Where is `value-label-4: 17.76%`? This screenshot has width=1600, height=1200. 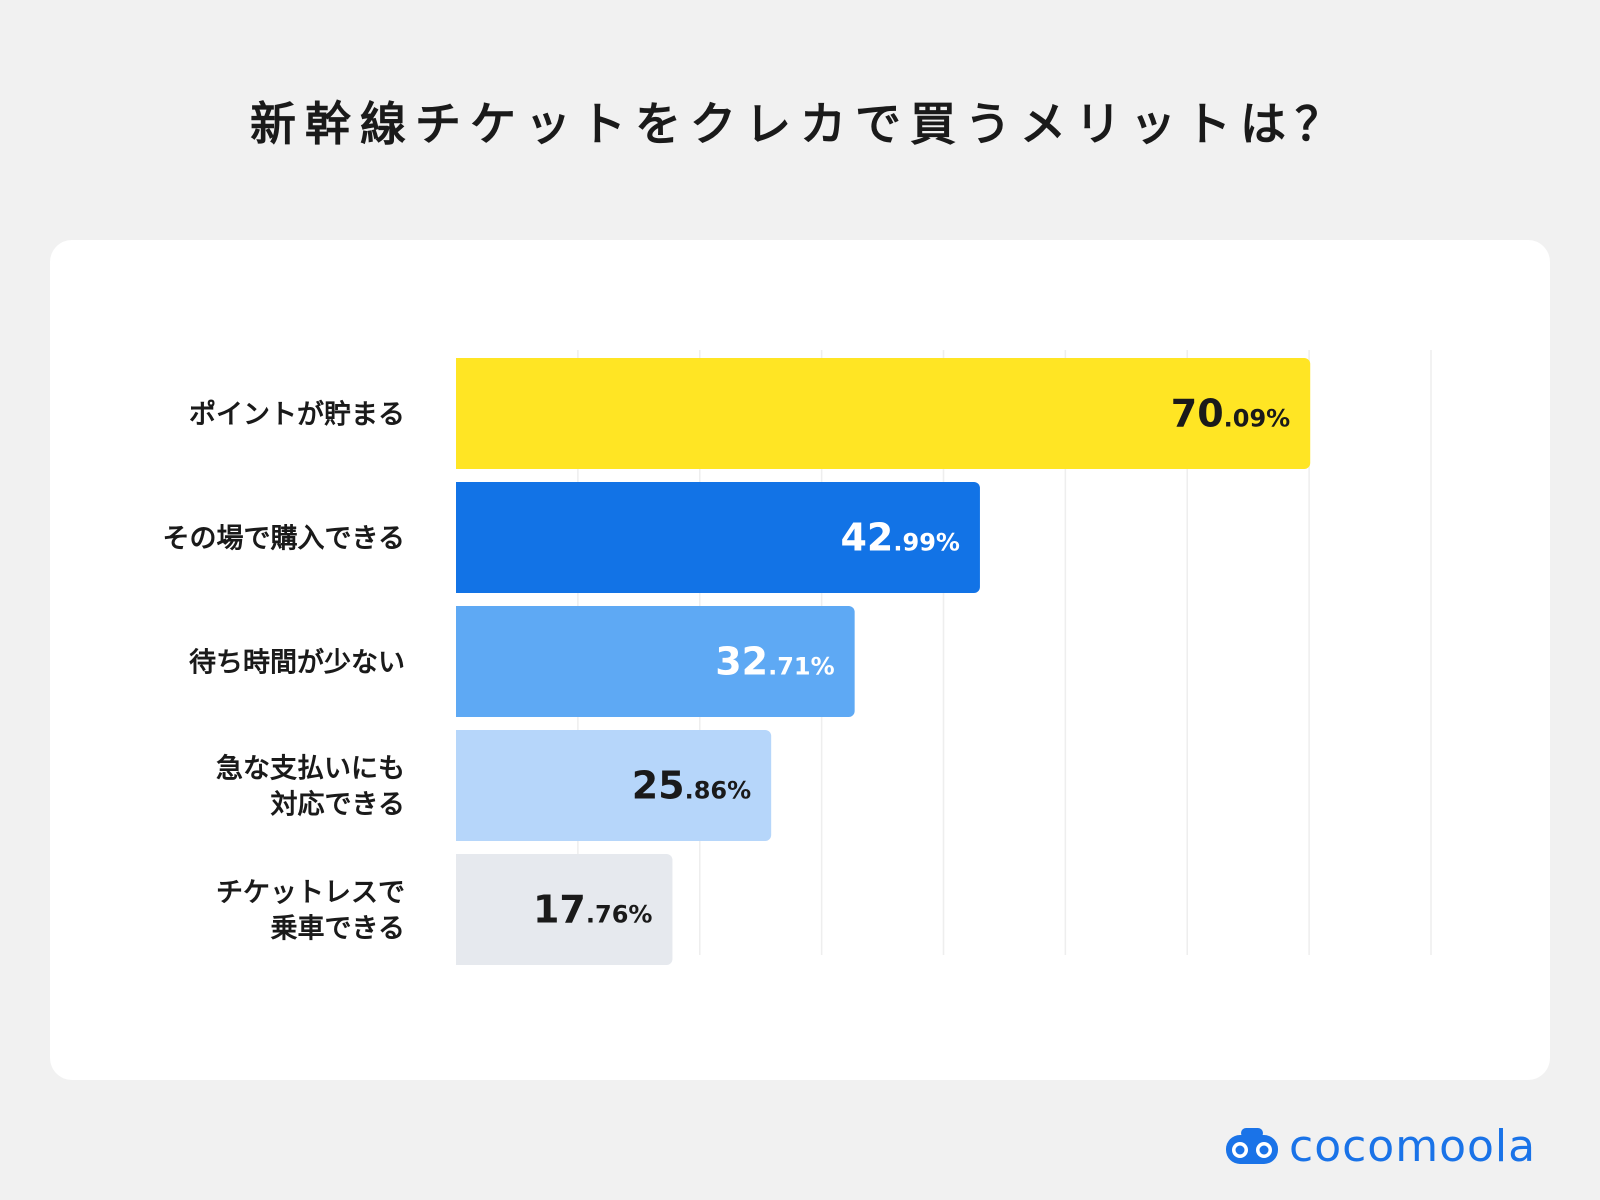
value-label-4: 17.76% is located at coordinates (592, 910).